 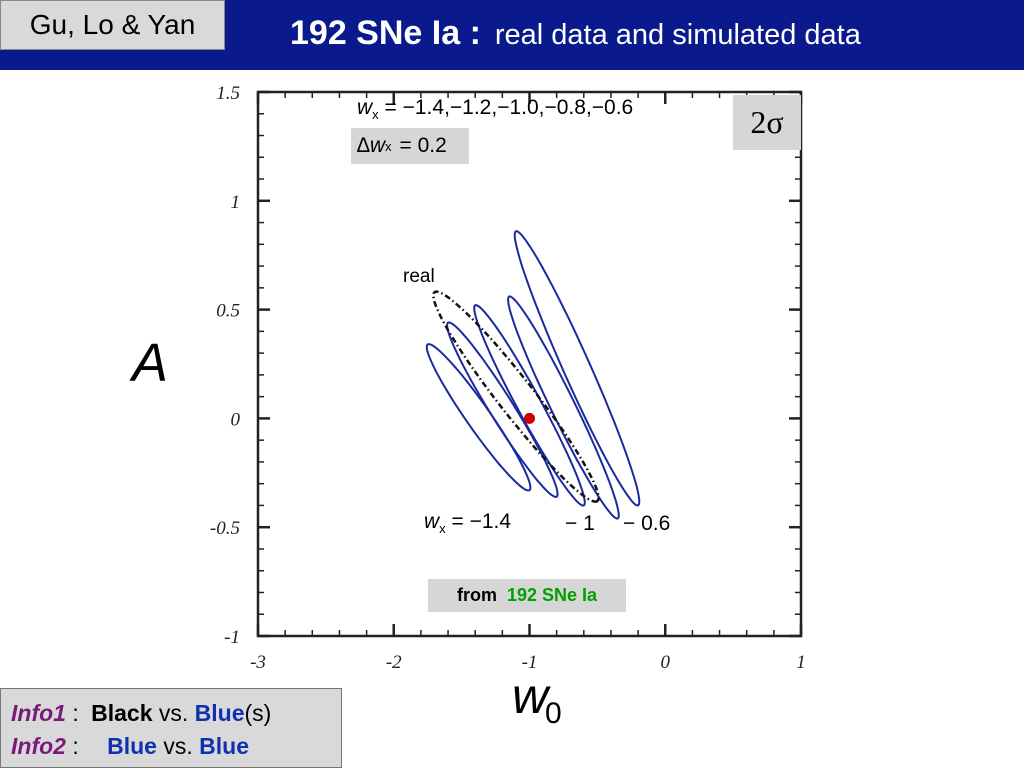 What do you see at coordinates (552, 595) in the screenshot?
I see `source-name: 192 SNe Ia` at bounding box center [552, 595].